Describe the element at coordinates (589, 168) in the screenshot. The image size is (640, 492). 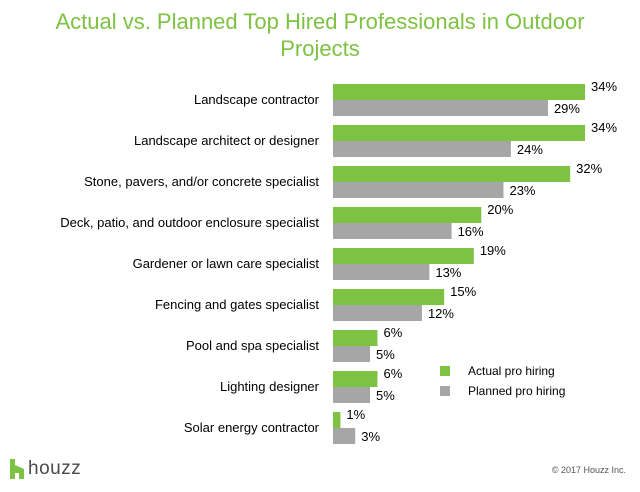
I see `data-label: 32%` at that location.